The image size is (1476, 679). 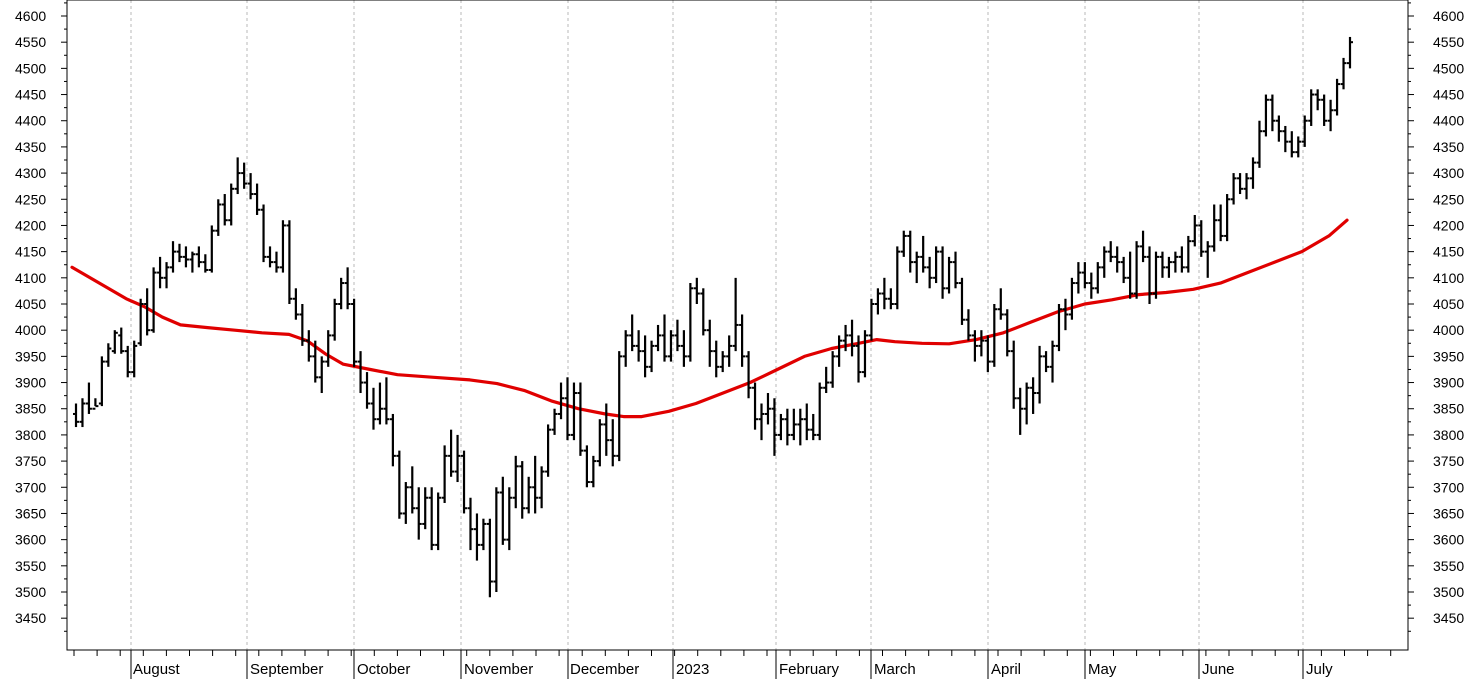 What do you see at coordinates (30, 278) in the screenshot?
I see `y-tick-label-left: 4100` at bounding box center [30, 278].